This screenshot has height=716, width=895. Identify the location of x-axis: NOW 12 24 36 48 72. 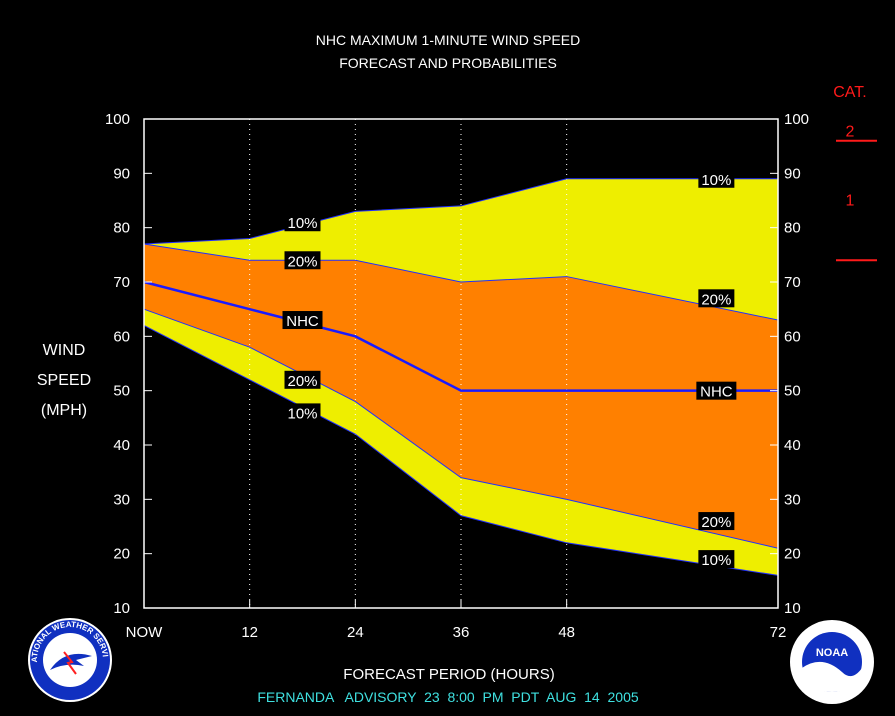
(456, 620).